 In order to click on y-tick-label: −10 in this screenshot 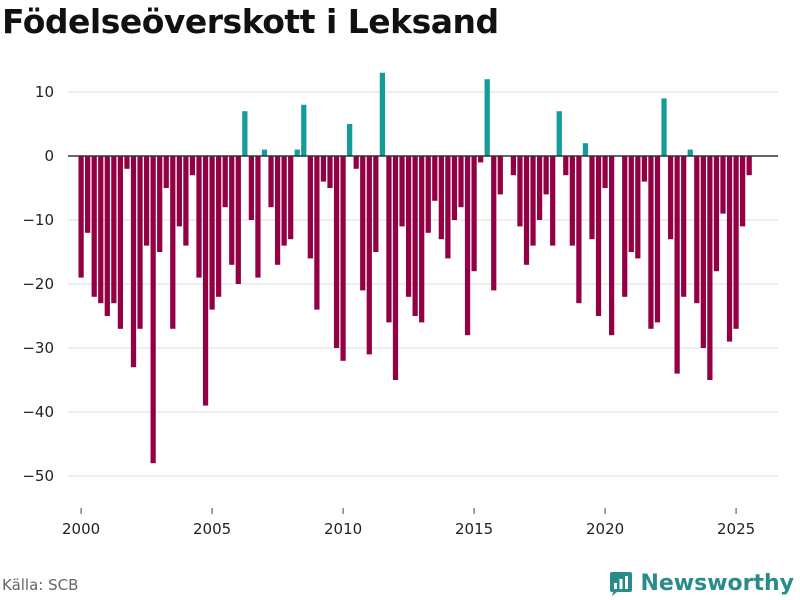, I will do `click(38, 220)`.